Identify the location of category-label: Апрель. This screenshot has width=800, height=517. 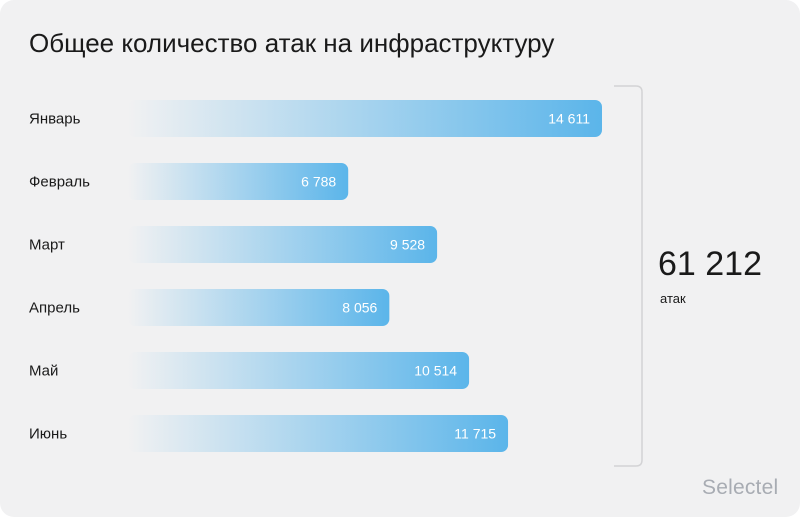
(54, 308).